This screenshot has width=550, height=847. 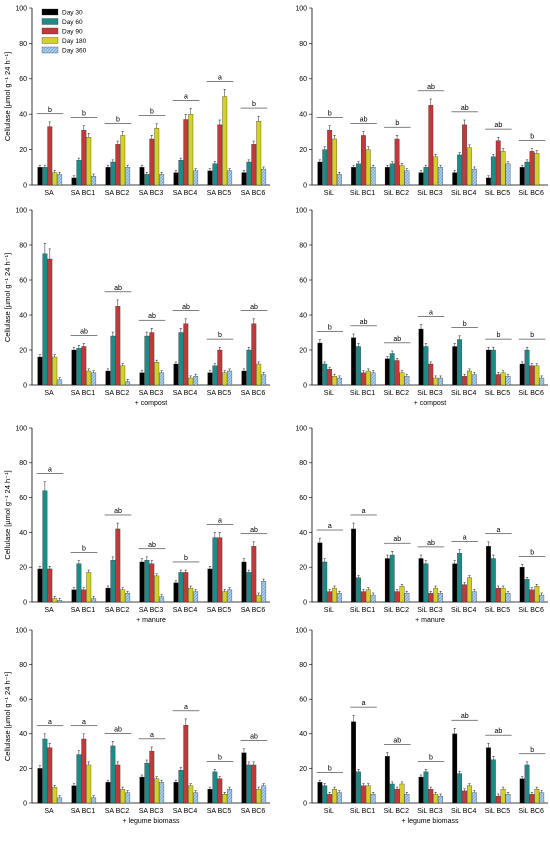 I want to click on category-label: SA BC6, so click(x=253, y=610).